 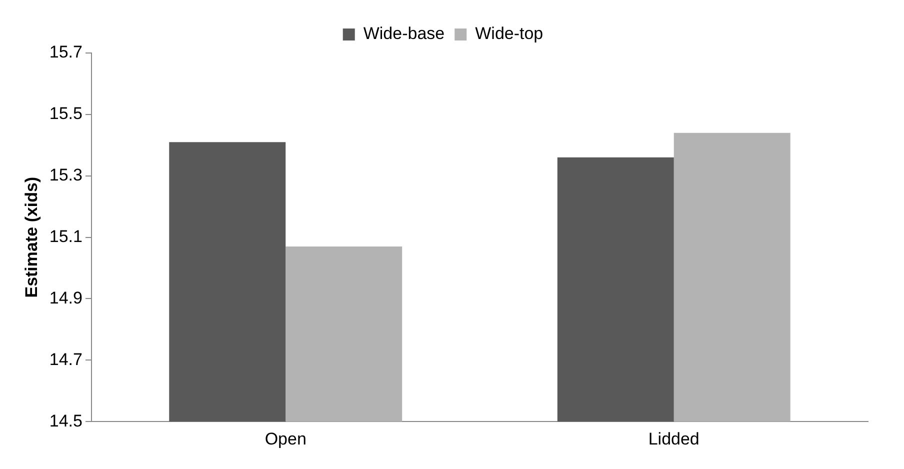 I want to click on x-tick-label: Lidded, so click(x=674, y=438).